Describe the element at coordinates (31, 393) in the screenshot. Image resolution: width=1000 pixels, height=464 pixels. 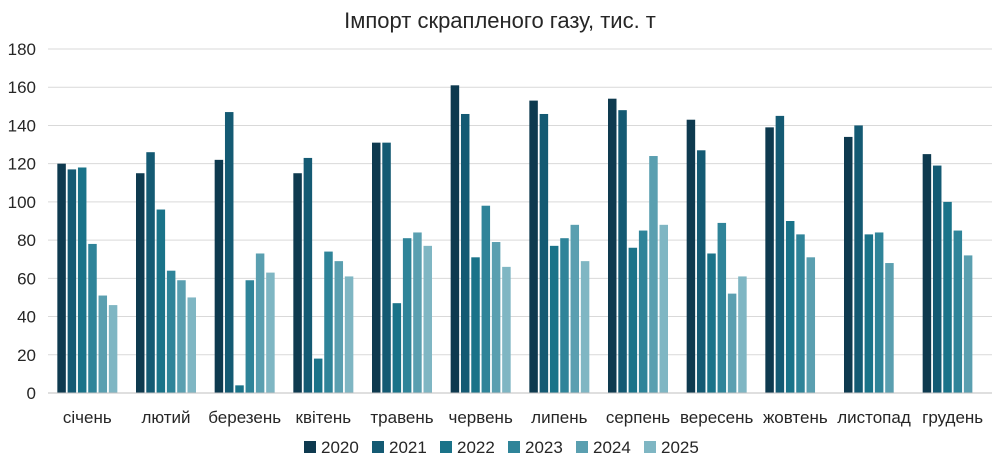
I see `y-tick-label: 0` at that location.